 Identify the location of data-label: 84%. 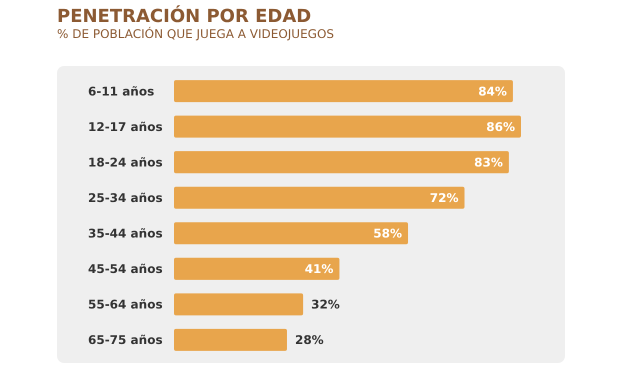
(492, 91).